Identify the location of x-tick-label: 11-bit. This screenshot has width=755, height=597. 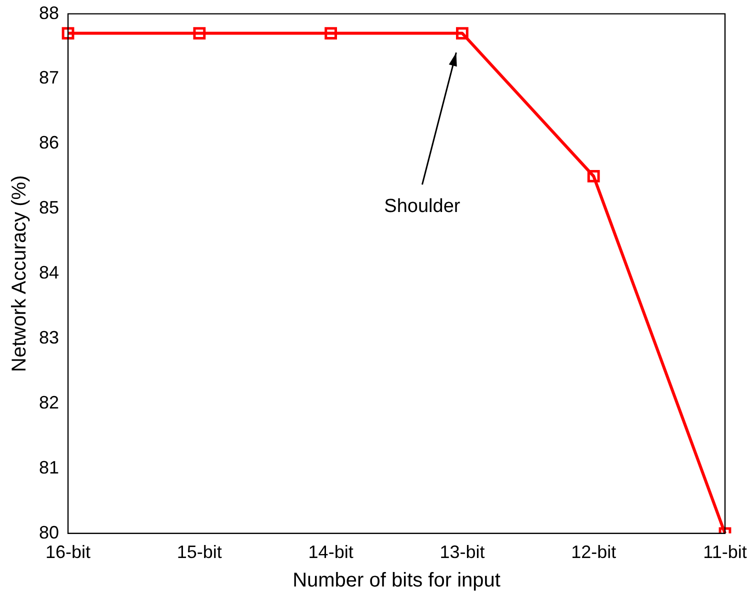
(725, 552).